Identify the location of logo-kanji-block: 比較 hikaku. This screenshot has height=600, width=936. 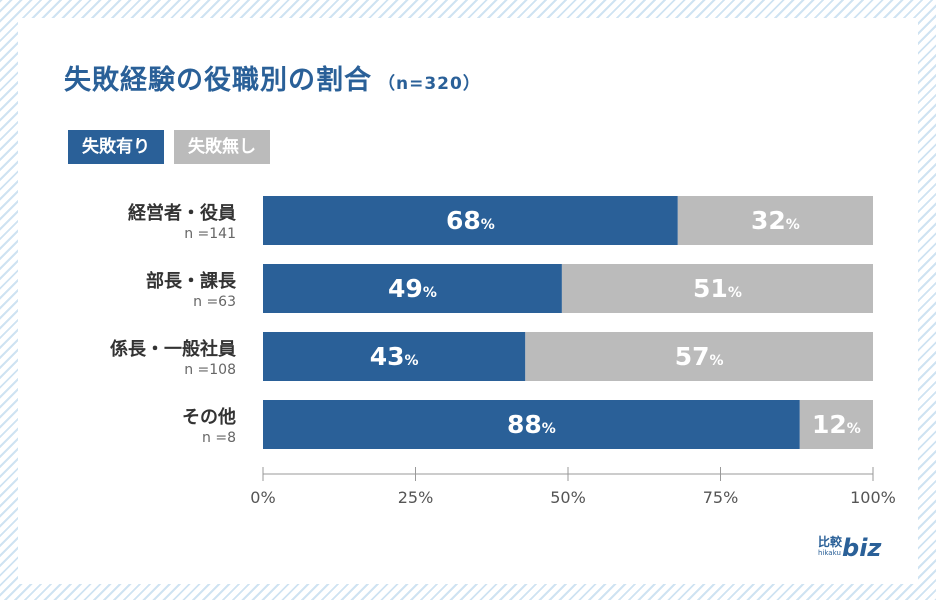
(830, 546).